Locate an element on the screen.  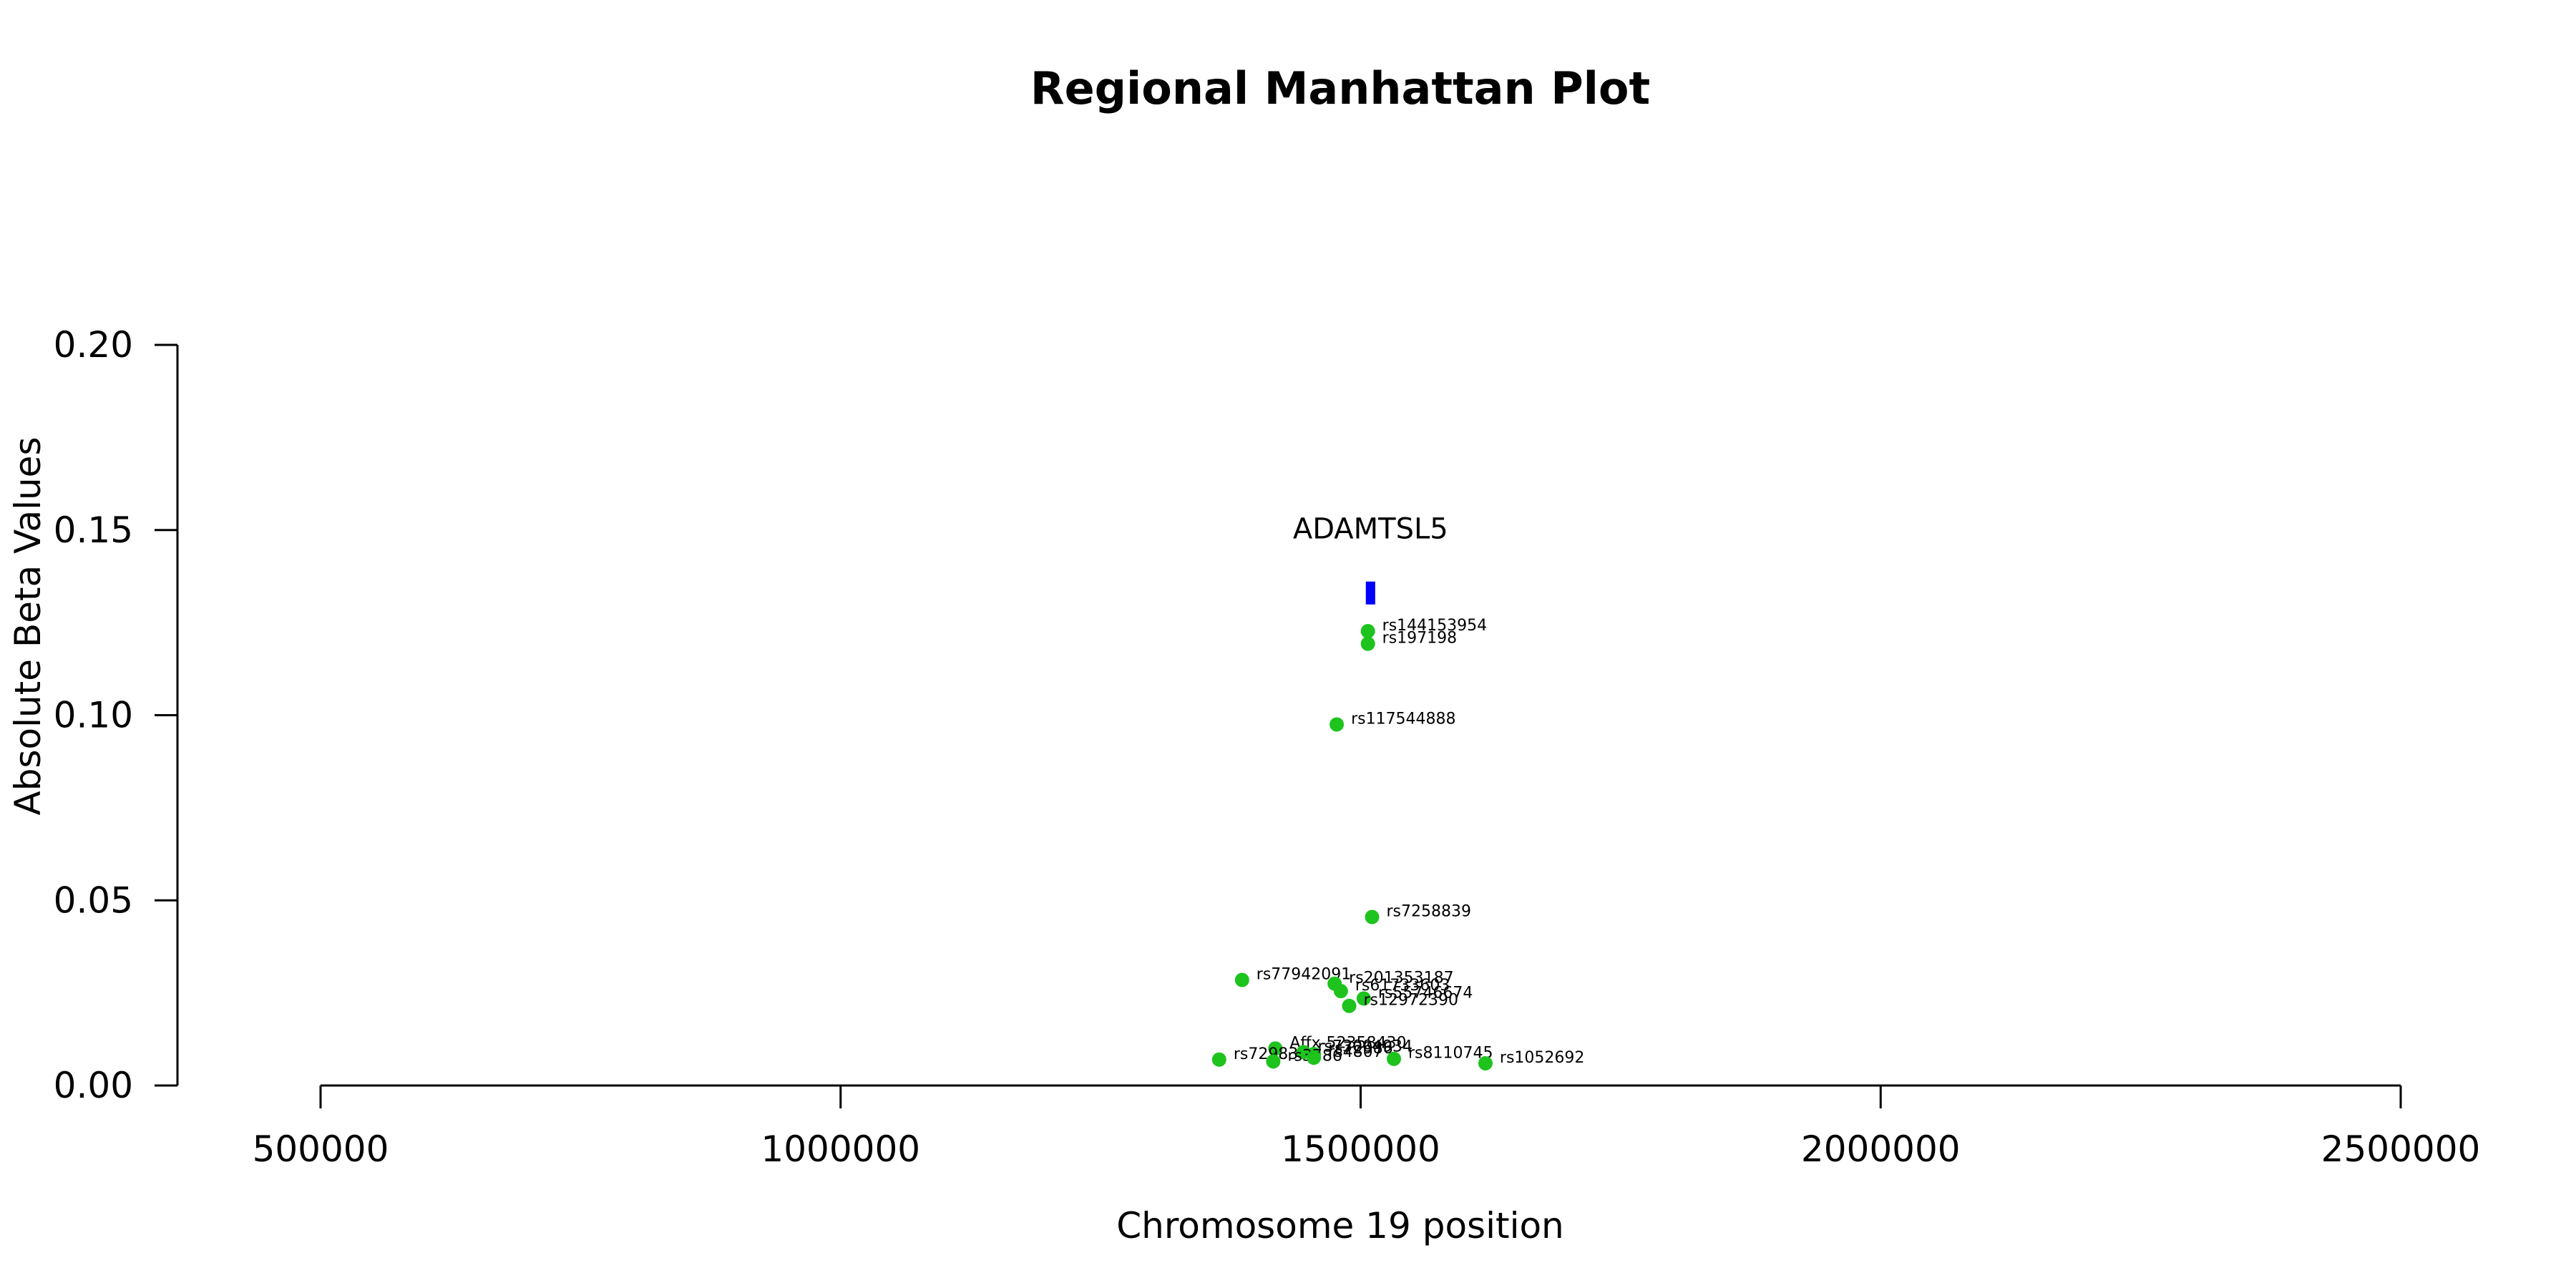
snp-label: rs8110745 is located at coordinates (1450, 1054).